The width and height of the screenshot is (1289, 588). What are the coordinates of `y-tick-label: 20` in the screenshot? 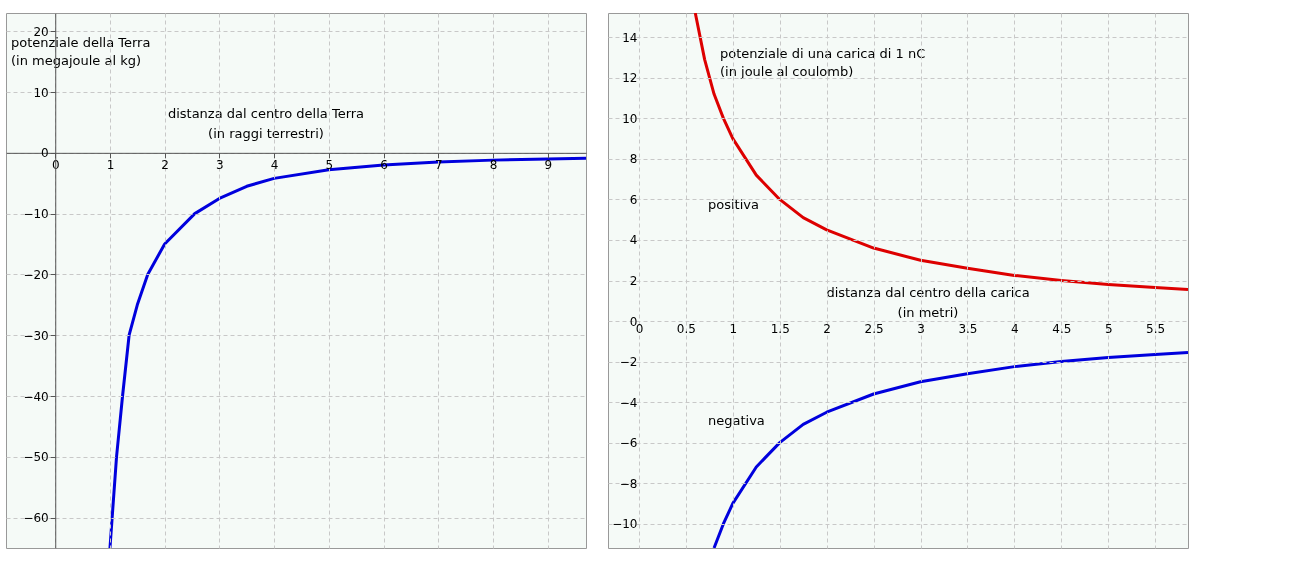 It's located at (41, 31).